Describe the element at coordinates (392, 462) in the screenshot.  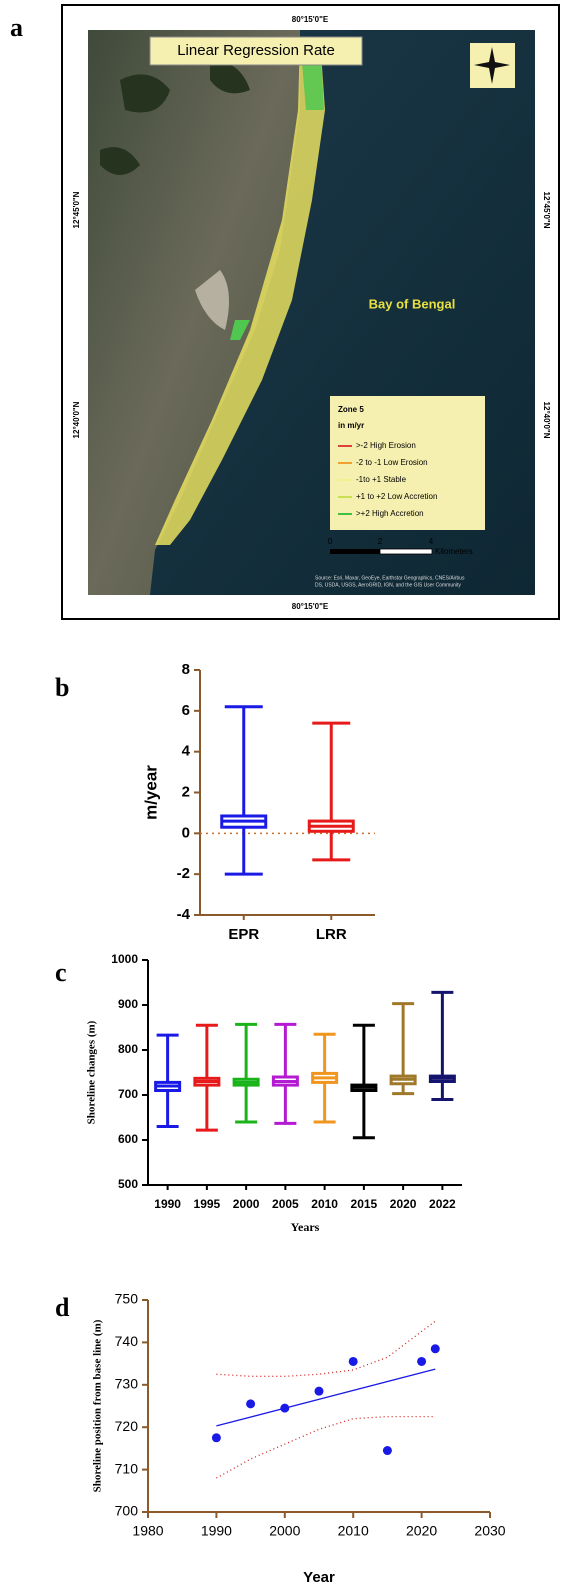
I see `legend-label: -2 to -1 Low Erosion` at that location.